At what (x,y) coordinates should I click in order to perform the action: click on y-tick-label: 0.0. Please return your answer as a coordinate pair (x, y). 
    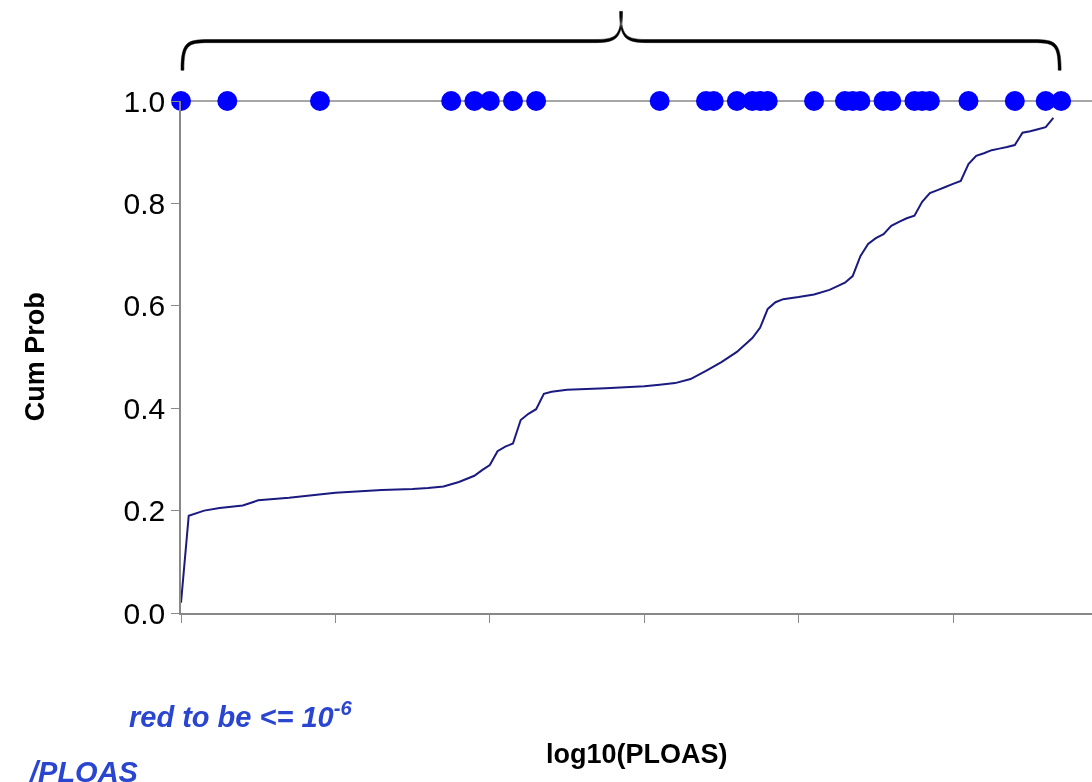
    Looking at the image, I should click on (144, 613).